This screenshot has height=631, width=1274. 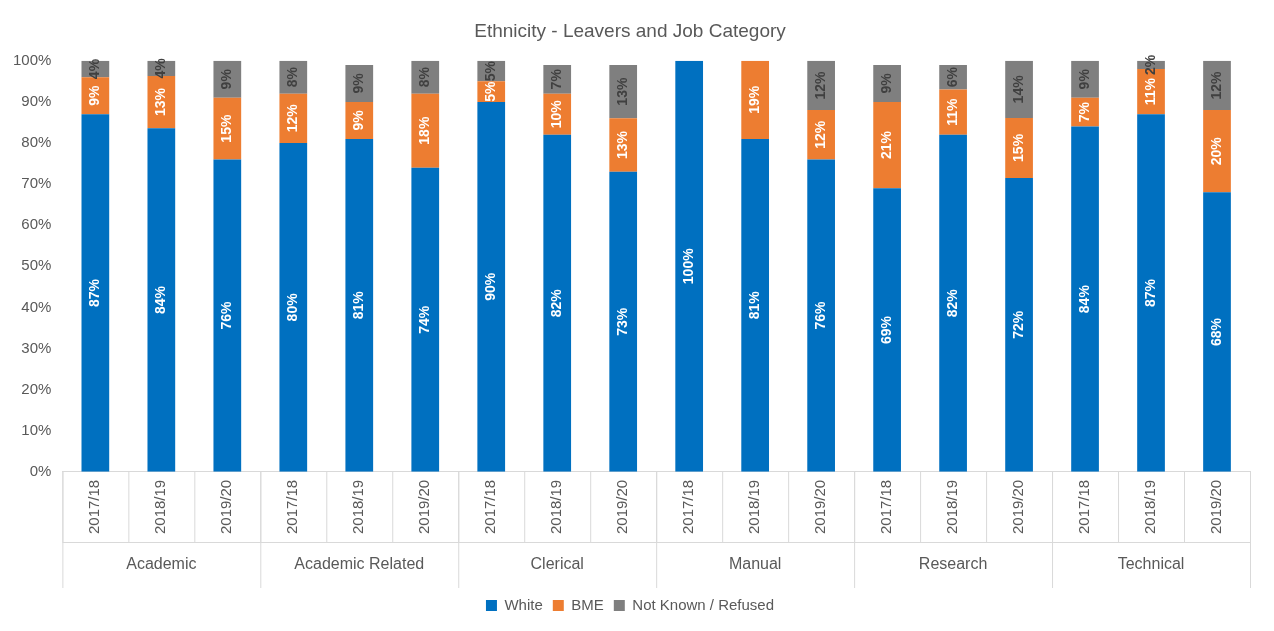 I want to click on data-label: 72%, so click(x=1017, y=324).